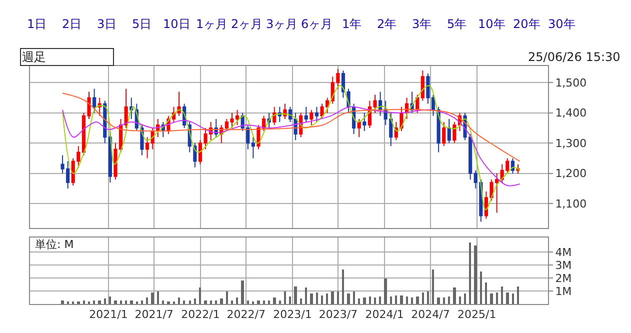 The width and height of the screenshot is (631, 333). I want to click on x-tick-label: 2024/7, so click(430, 315).